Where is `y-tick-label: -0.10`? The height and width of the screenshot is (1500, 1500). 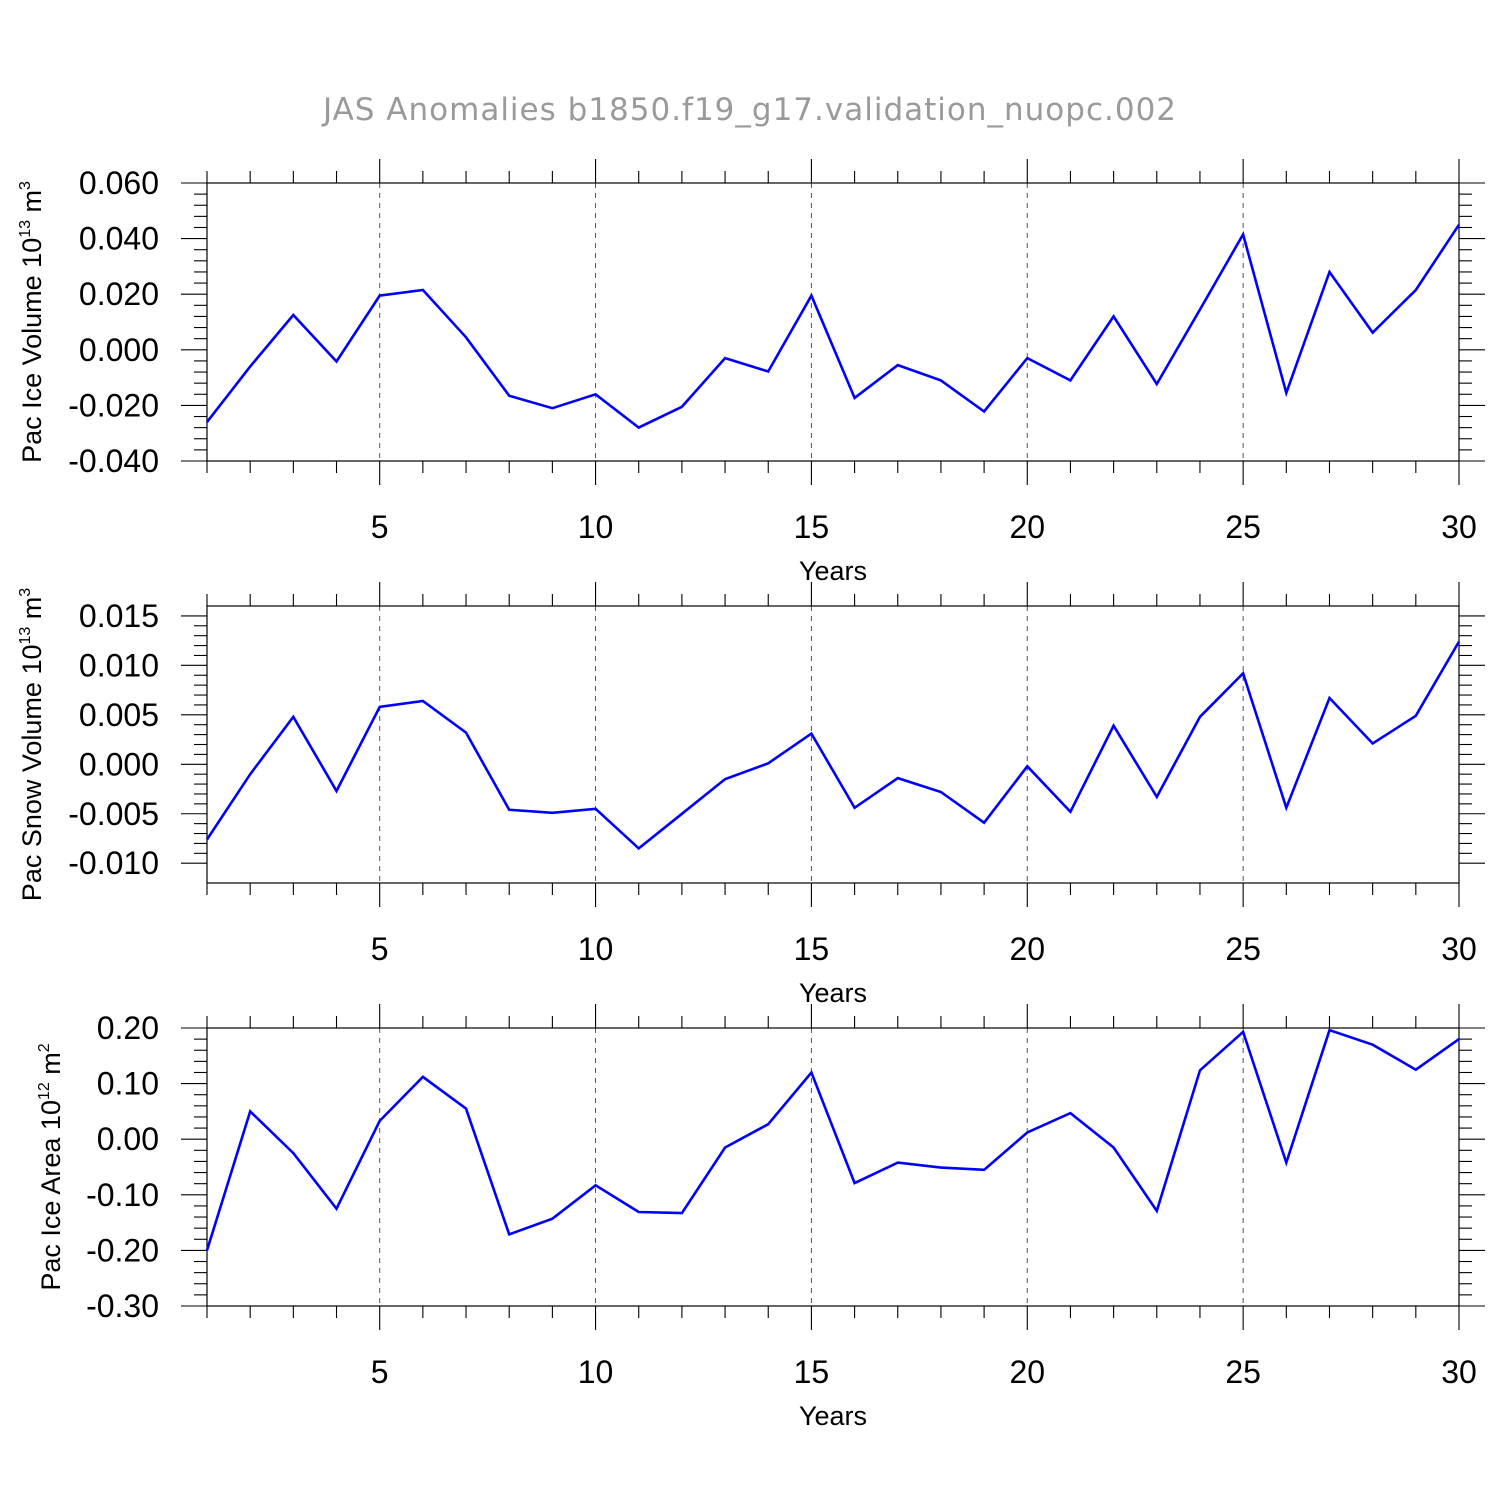 y-tick-label: -0.10 is located at coordinates (122, 1195).